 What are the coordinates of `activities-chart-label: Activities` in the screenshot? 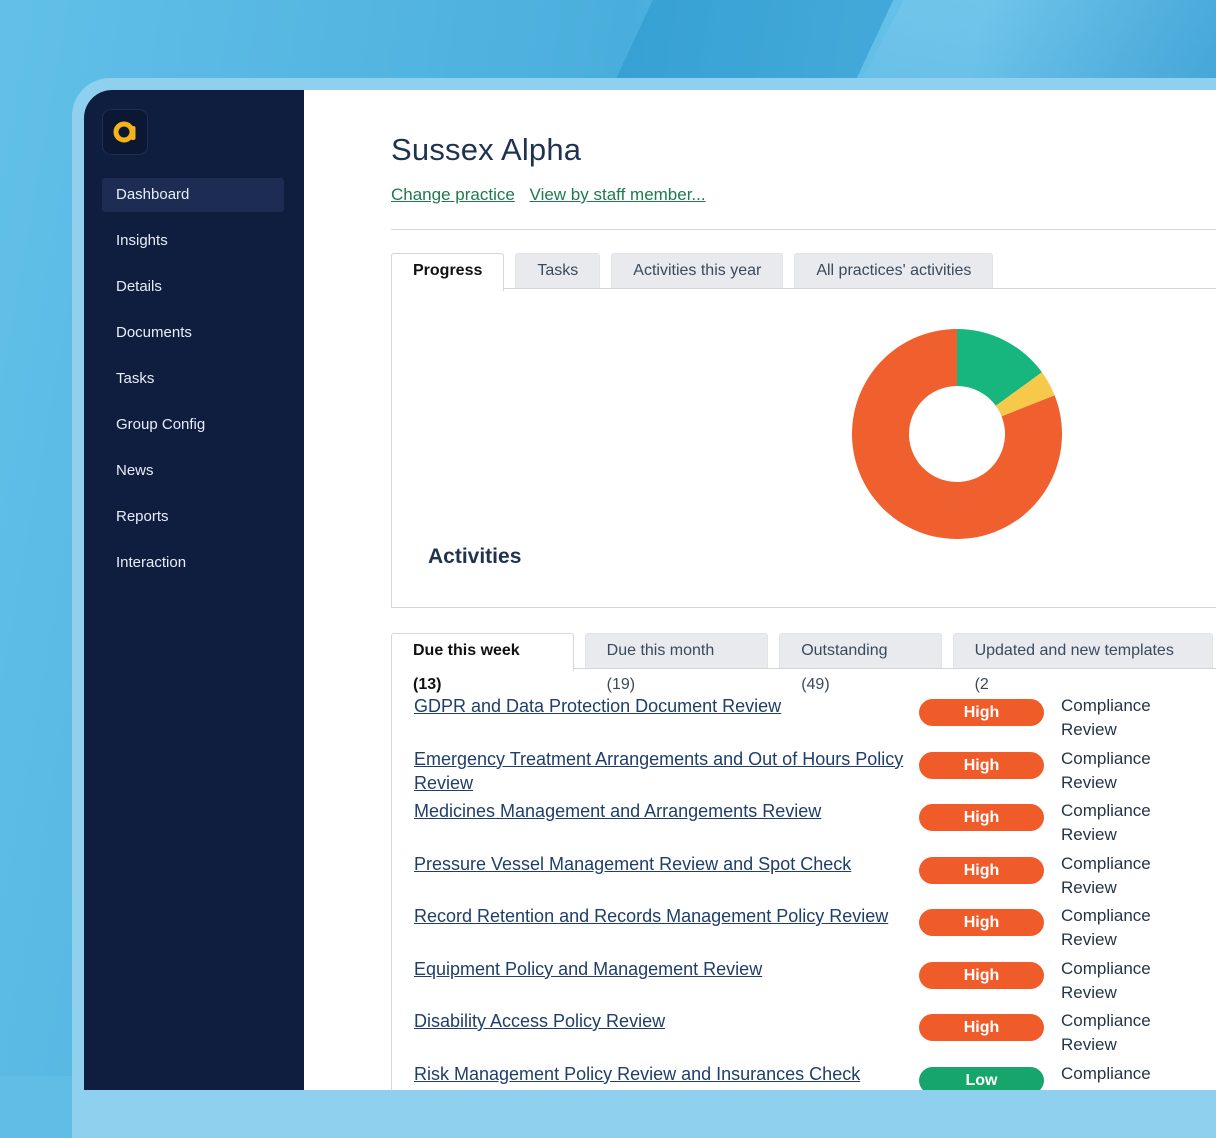 It's located at (475, 556).